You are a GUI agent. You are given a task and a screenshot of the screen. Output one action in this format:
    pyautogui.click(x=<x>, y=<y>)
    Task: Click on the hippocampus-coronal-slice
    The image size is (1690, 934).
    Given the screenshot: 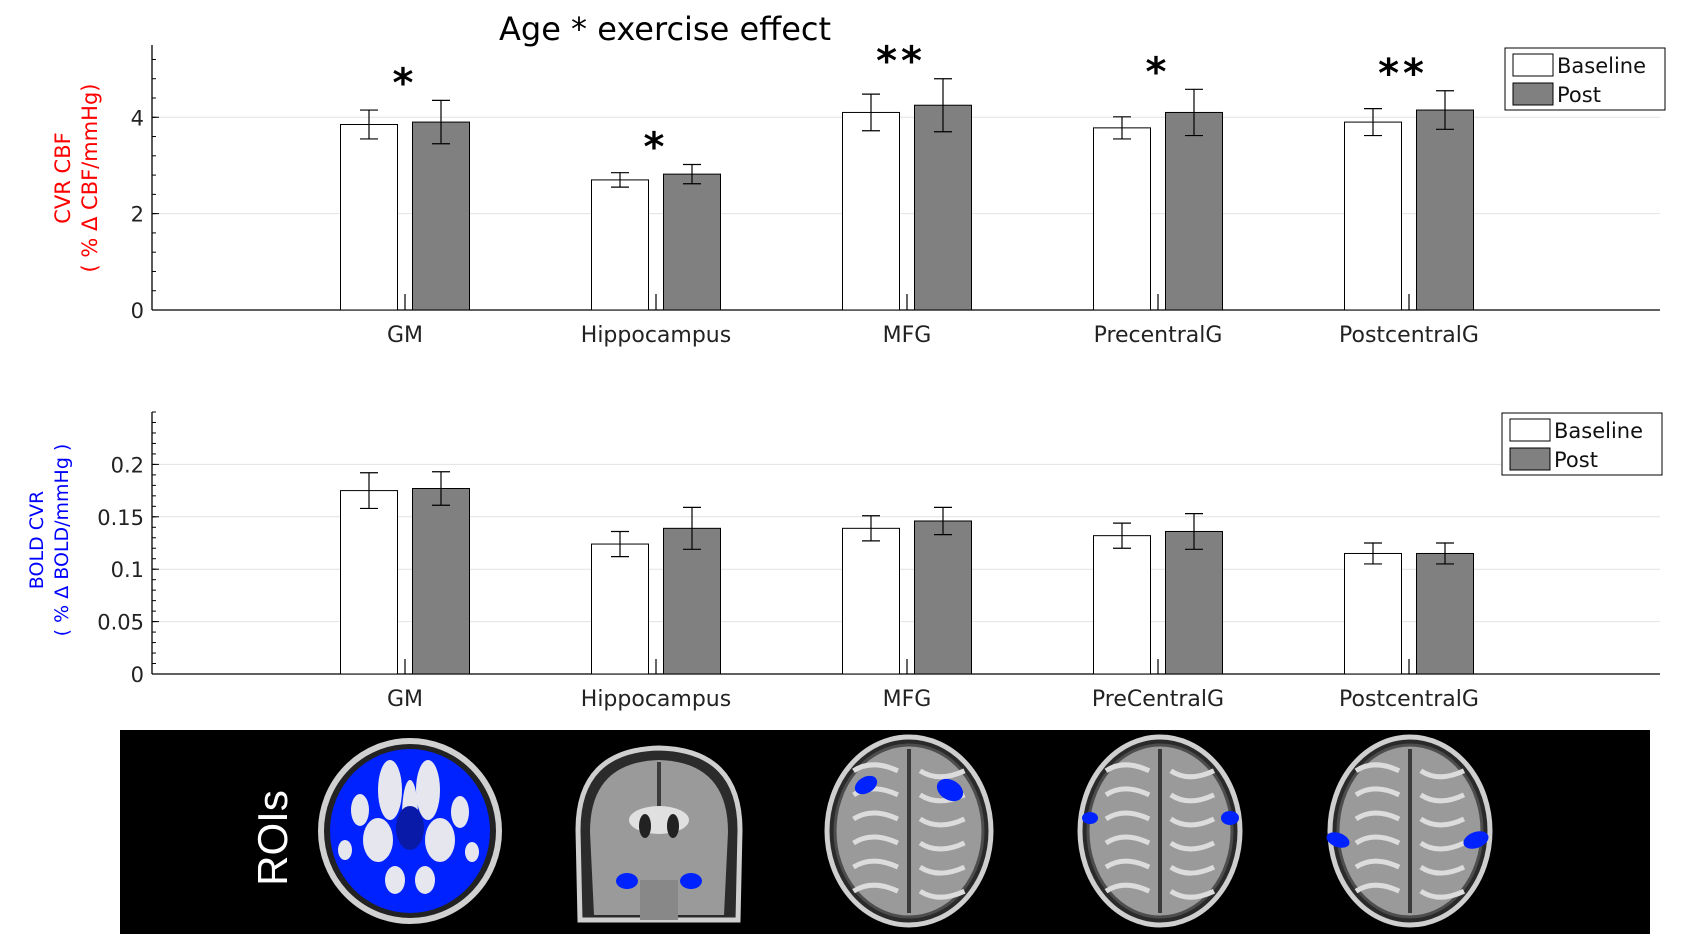 What is the action you would take?
    pyautogui.click(x=659, y=834)
    